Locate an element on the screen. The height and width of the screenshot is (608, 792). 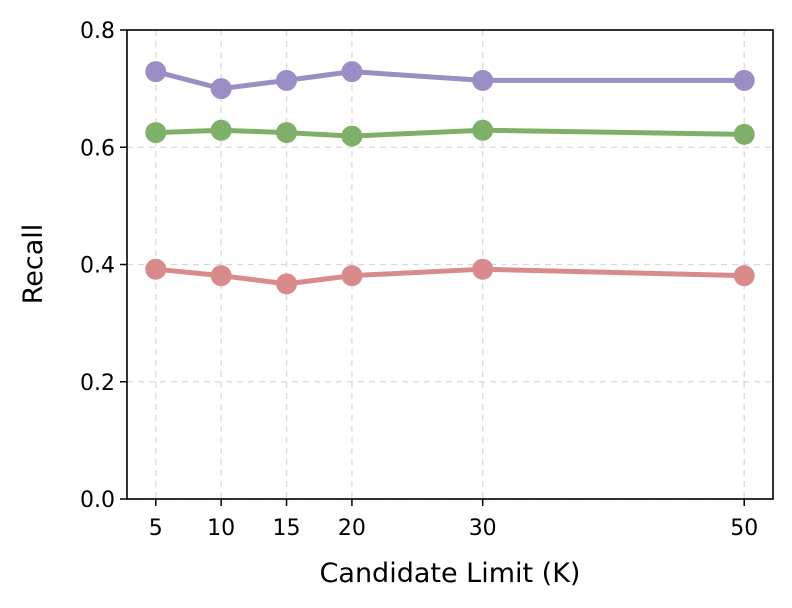
y-tick-label: 0.2 is located at coordinates (97, 383).